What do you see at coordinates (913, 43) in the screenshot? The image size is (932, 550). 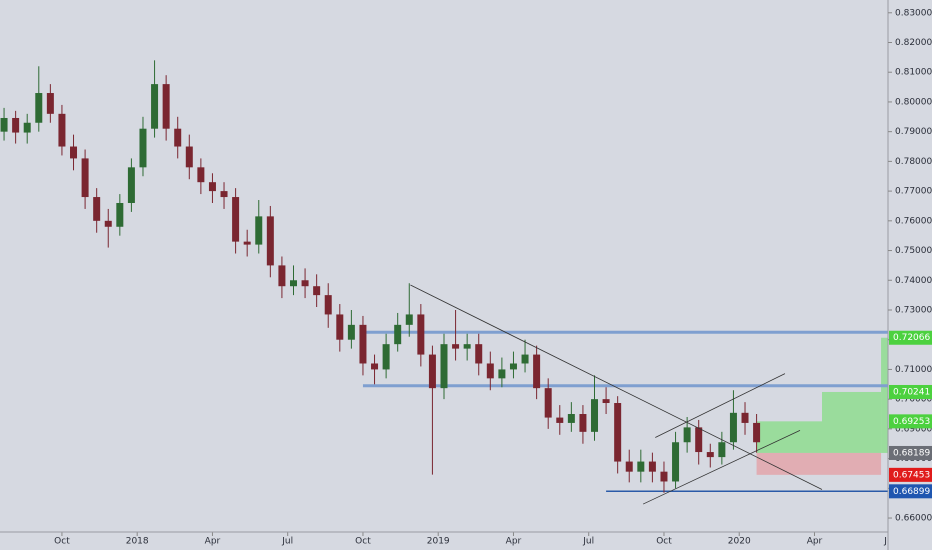 I see `y-tick-label: 0.82000` at bounding box center [913, 43].